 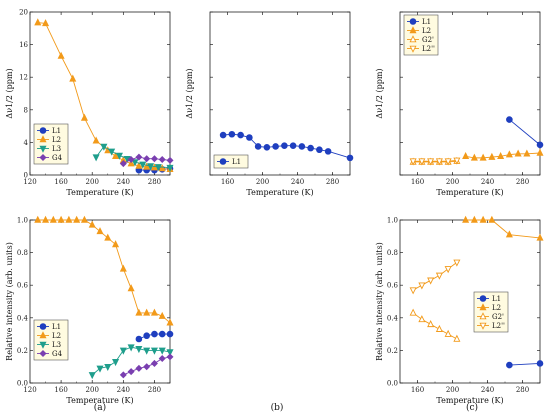 I want to click on y-tick-label: 20, so click(x=23, y=13).